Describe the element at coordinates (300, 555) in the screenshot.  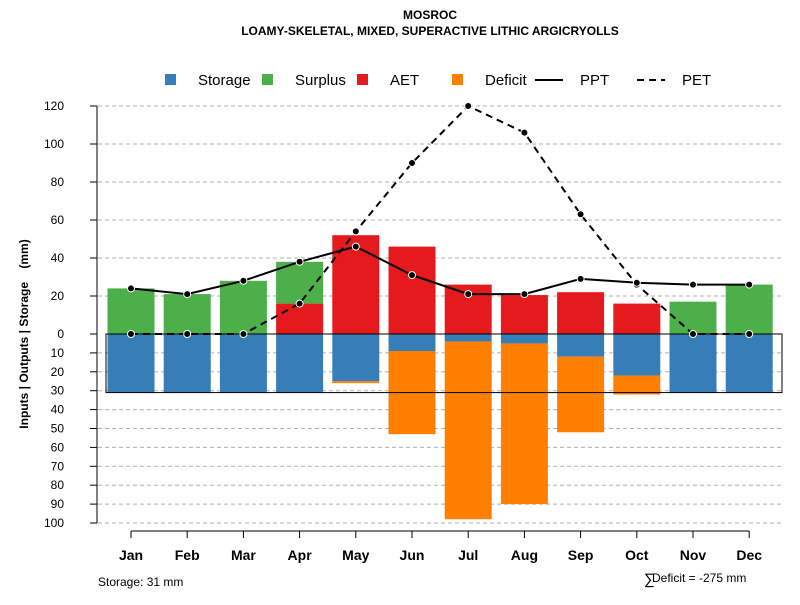
I see `x-tick-label: Apr` at that location.